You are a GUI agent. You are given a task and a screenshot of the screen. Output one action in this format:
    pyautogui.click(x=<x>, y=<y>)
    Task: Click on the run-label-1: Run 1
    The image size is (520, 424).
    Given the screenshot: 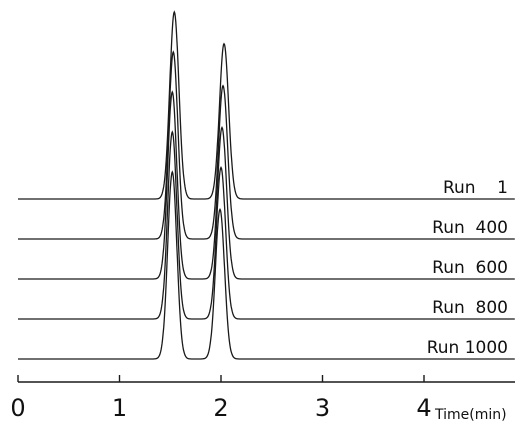 What is the action you would take?
    pyautogui.click(x=475, y=188)
    